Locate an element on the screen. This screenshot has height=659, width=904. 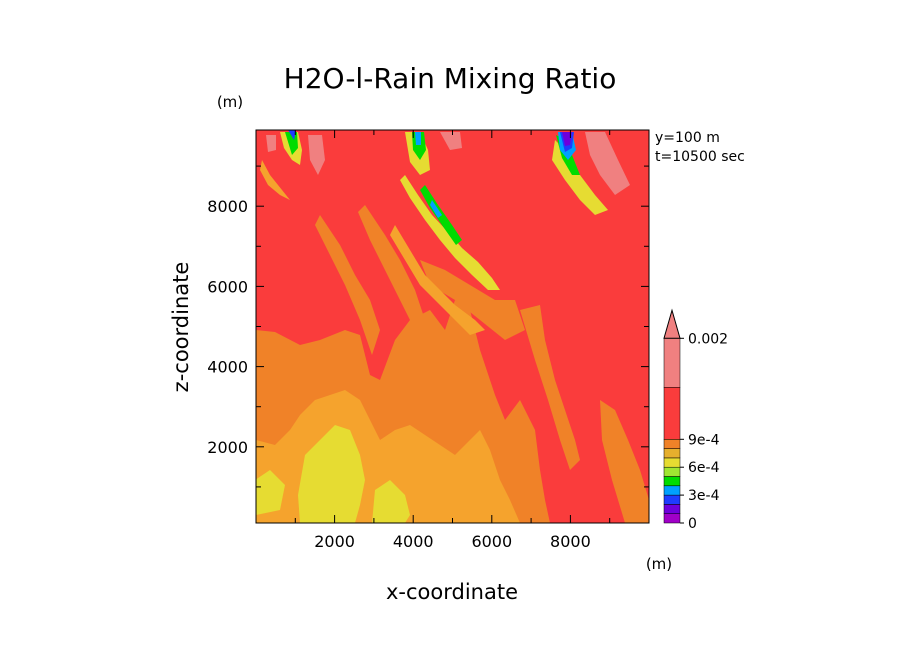
contour-yellow-diag is located at coordinates (450, 232).